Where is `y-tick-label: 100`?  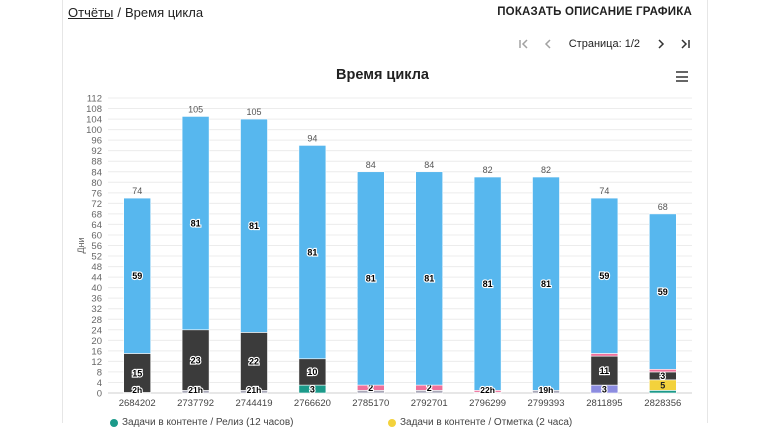 y-tick-label: 100 is located at coordinates (94, 130).